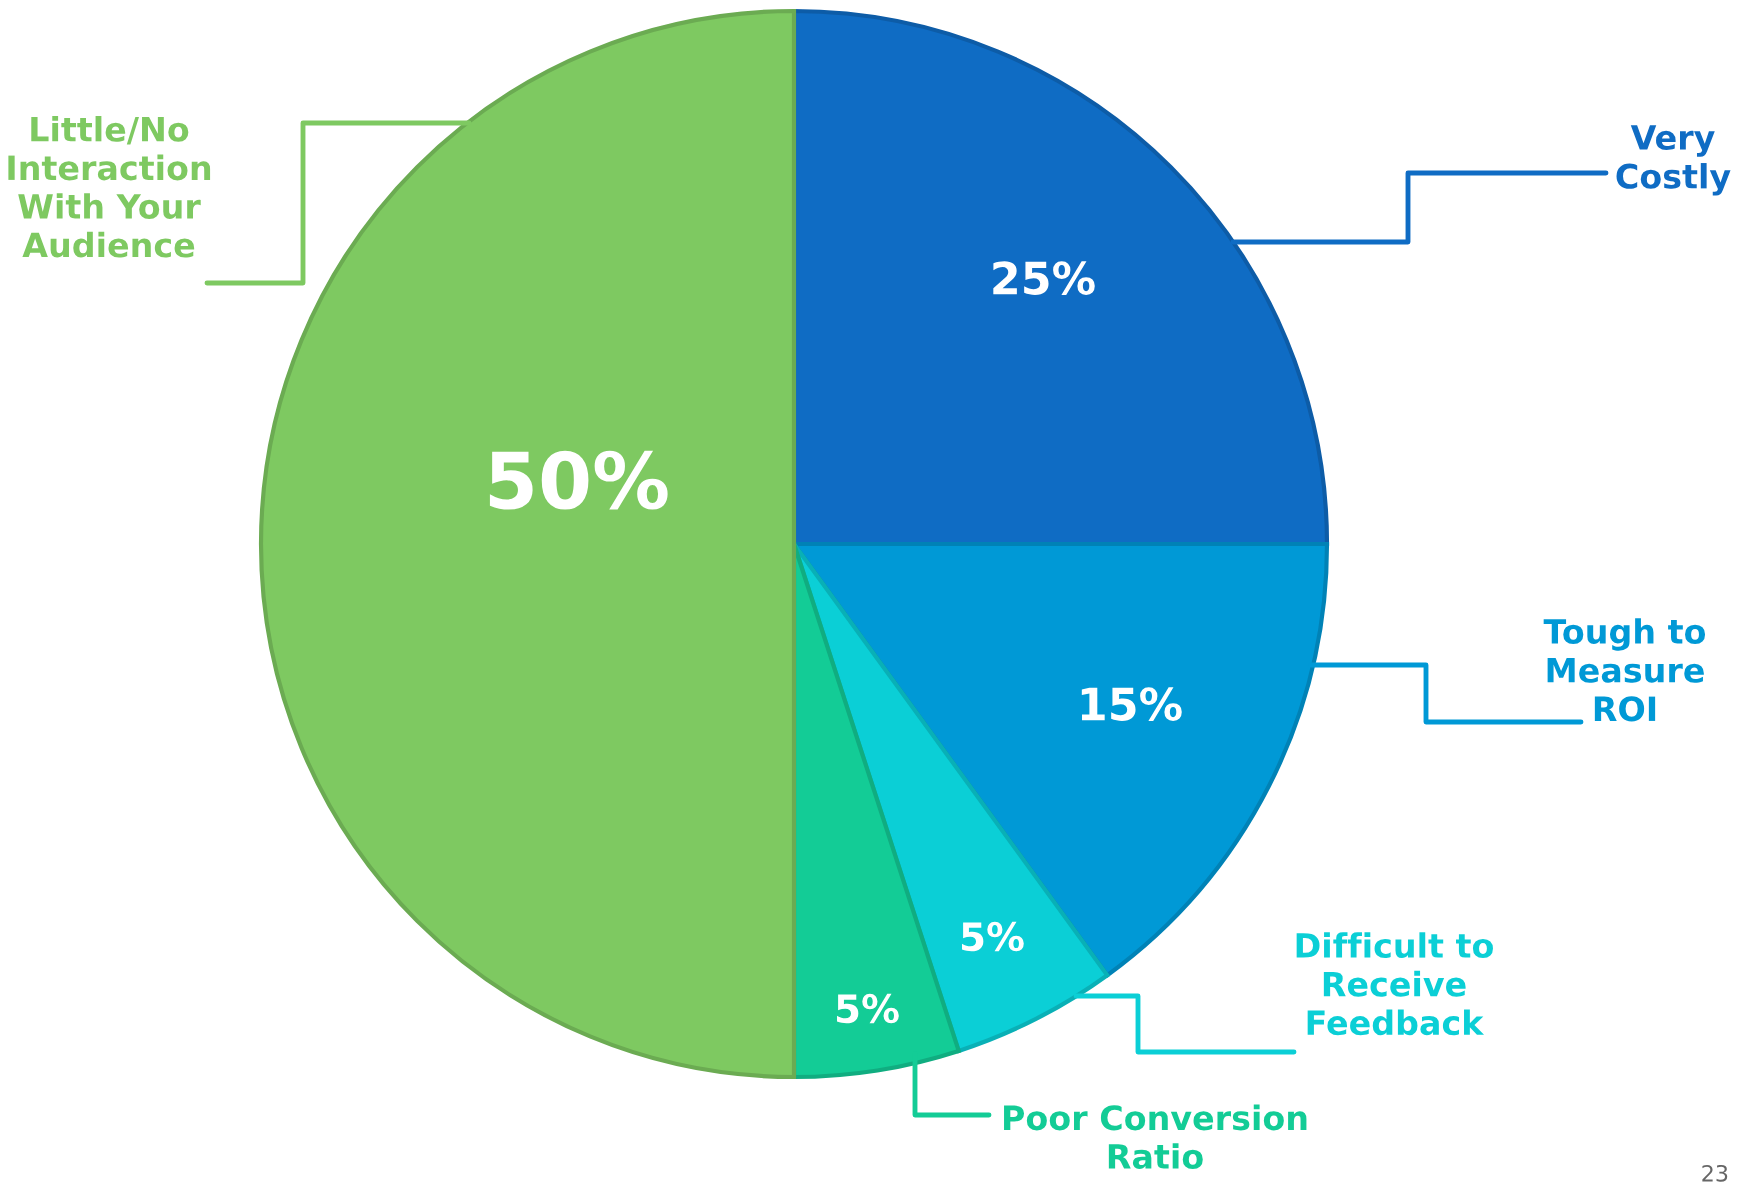 The image size is (1749, 1201). What do you see at coordinates (1044, 278) in the screenshot?
I see `data-label: 25%` at bounding box center [1044, 278].